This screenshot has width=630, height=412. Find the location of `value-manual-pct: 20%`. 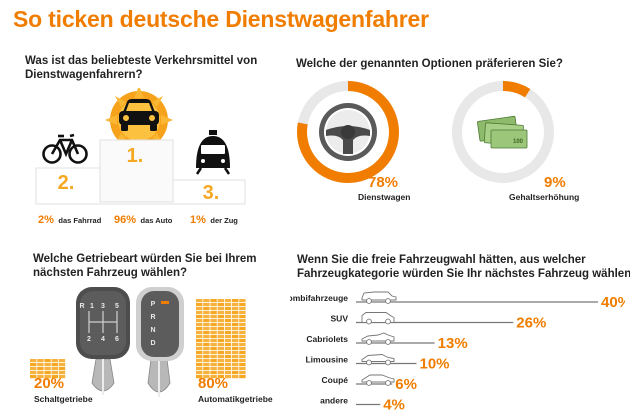

value-manual-pct: 20% is located at coordinates (49, 383).